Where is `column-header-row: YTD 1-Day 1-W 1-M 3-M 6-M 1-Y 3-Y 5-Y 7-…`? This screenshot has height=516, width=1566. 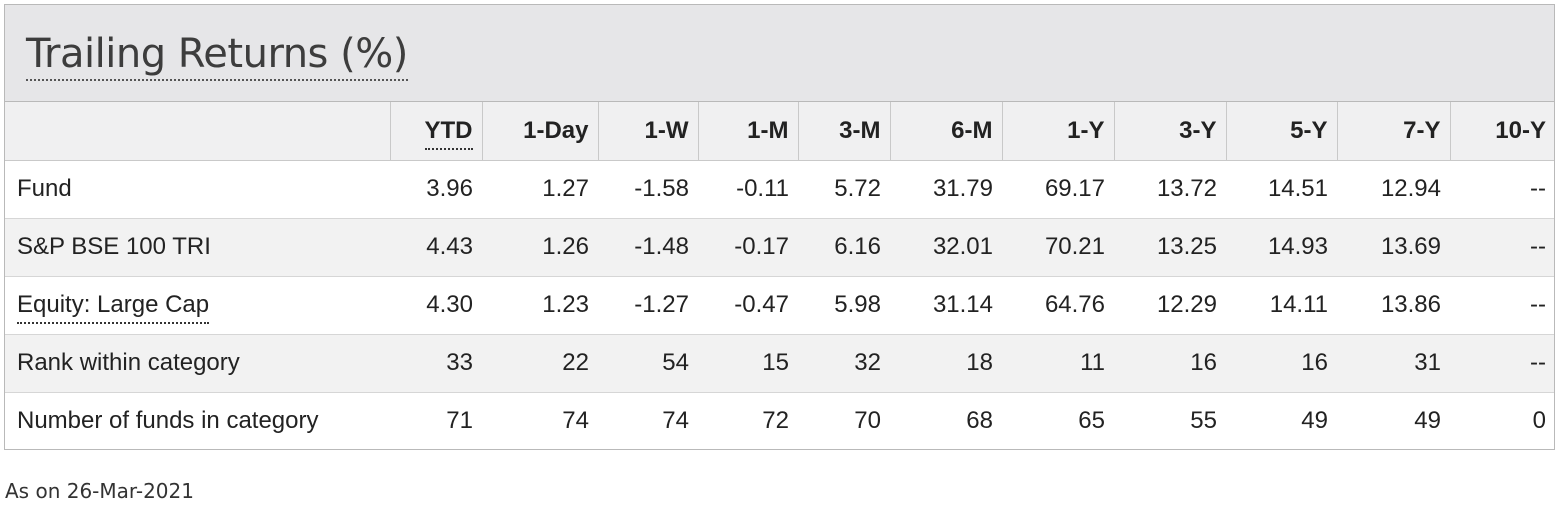 column-header-row: YTD 1-Day 1-W 1-M 3-M 6-M 1-Y 3-Y 5-Y 7-… is located at coordinates (779, 131).